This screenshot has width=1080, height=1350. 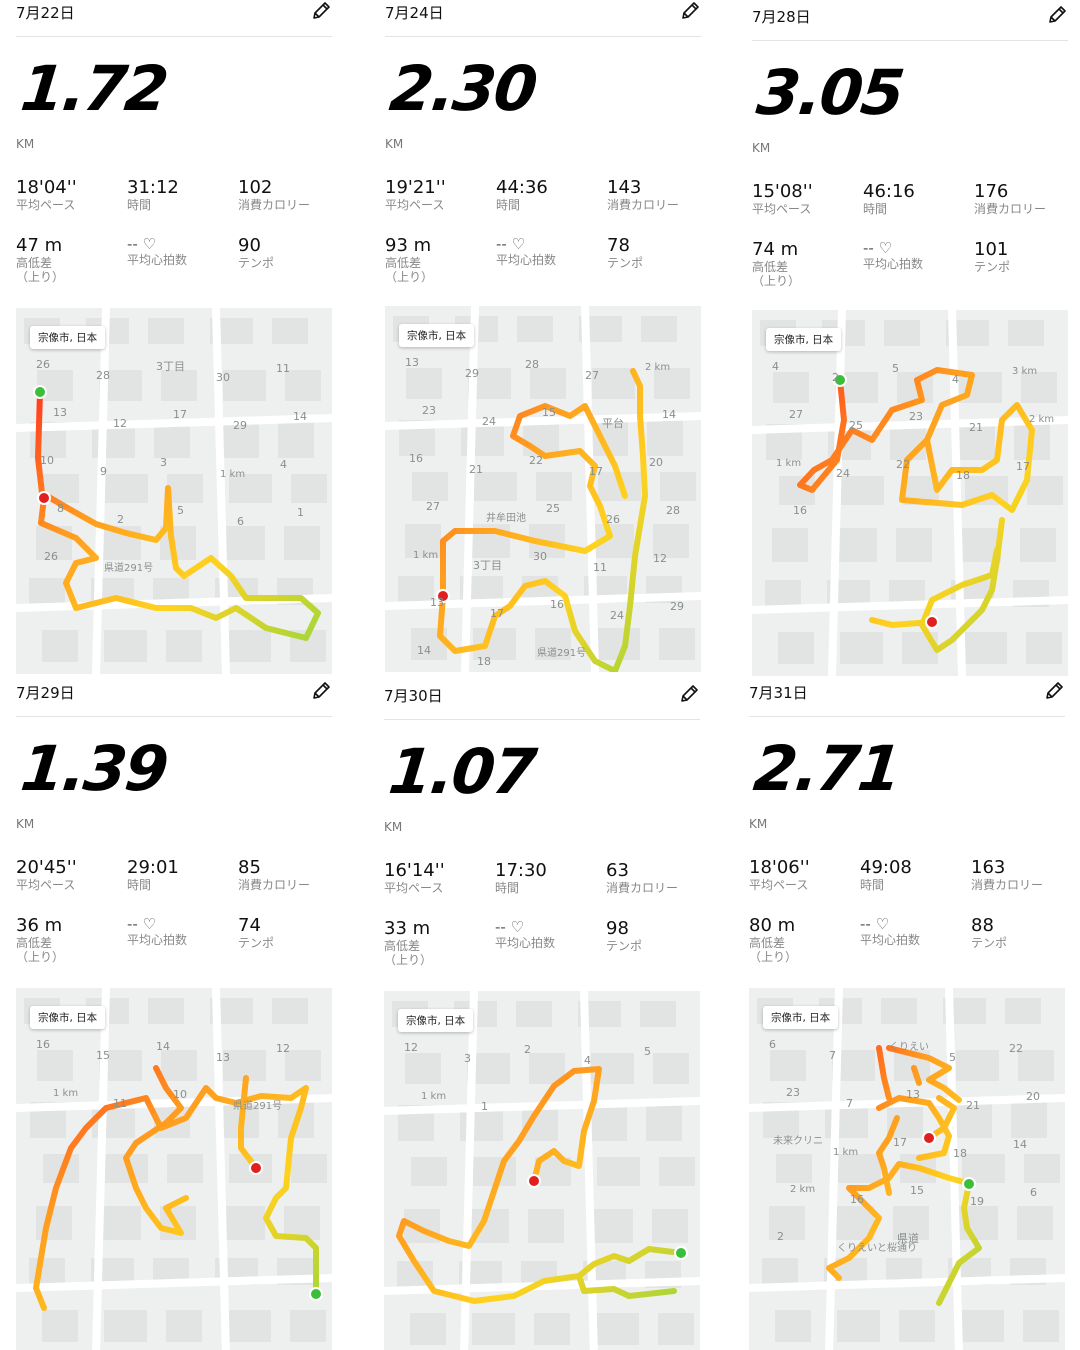 I want to click on avg-pace-label: 平均ペース, so click(x=414, y=887).